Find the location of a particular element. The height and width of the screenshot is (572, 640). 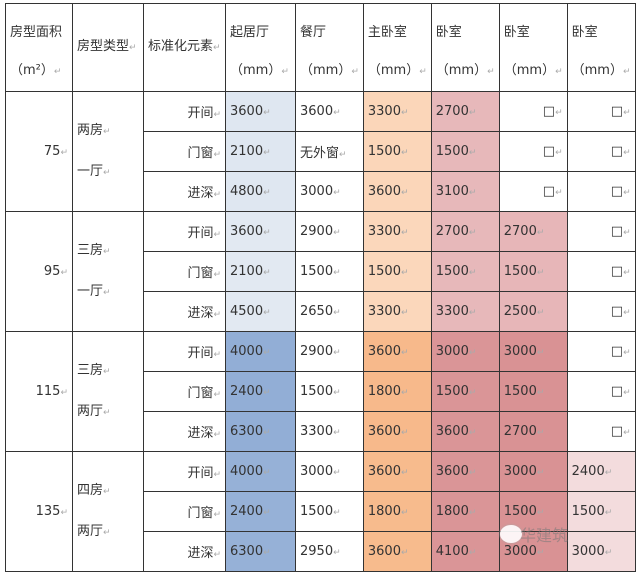

table-row: 进深630029503600410030003000 is located at coordinates (321, 551).